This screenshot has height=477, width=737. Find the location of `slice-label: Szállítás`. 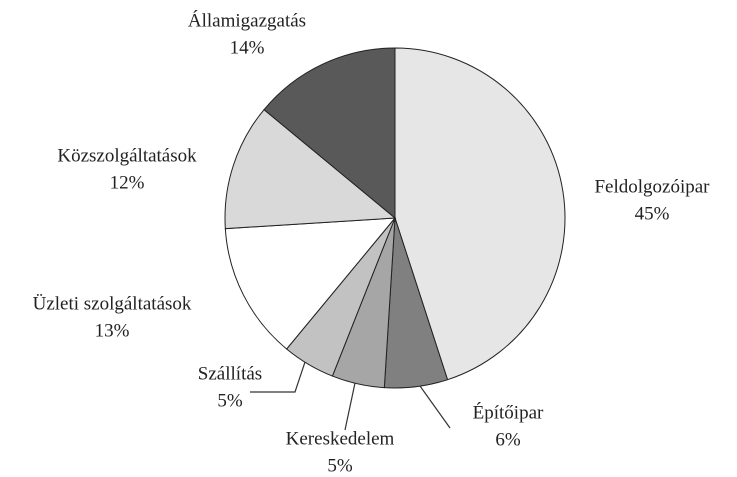

slice-label: Szállítás is located at coordinates (230, 373).